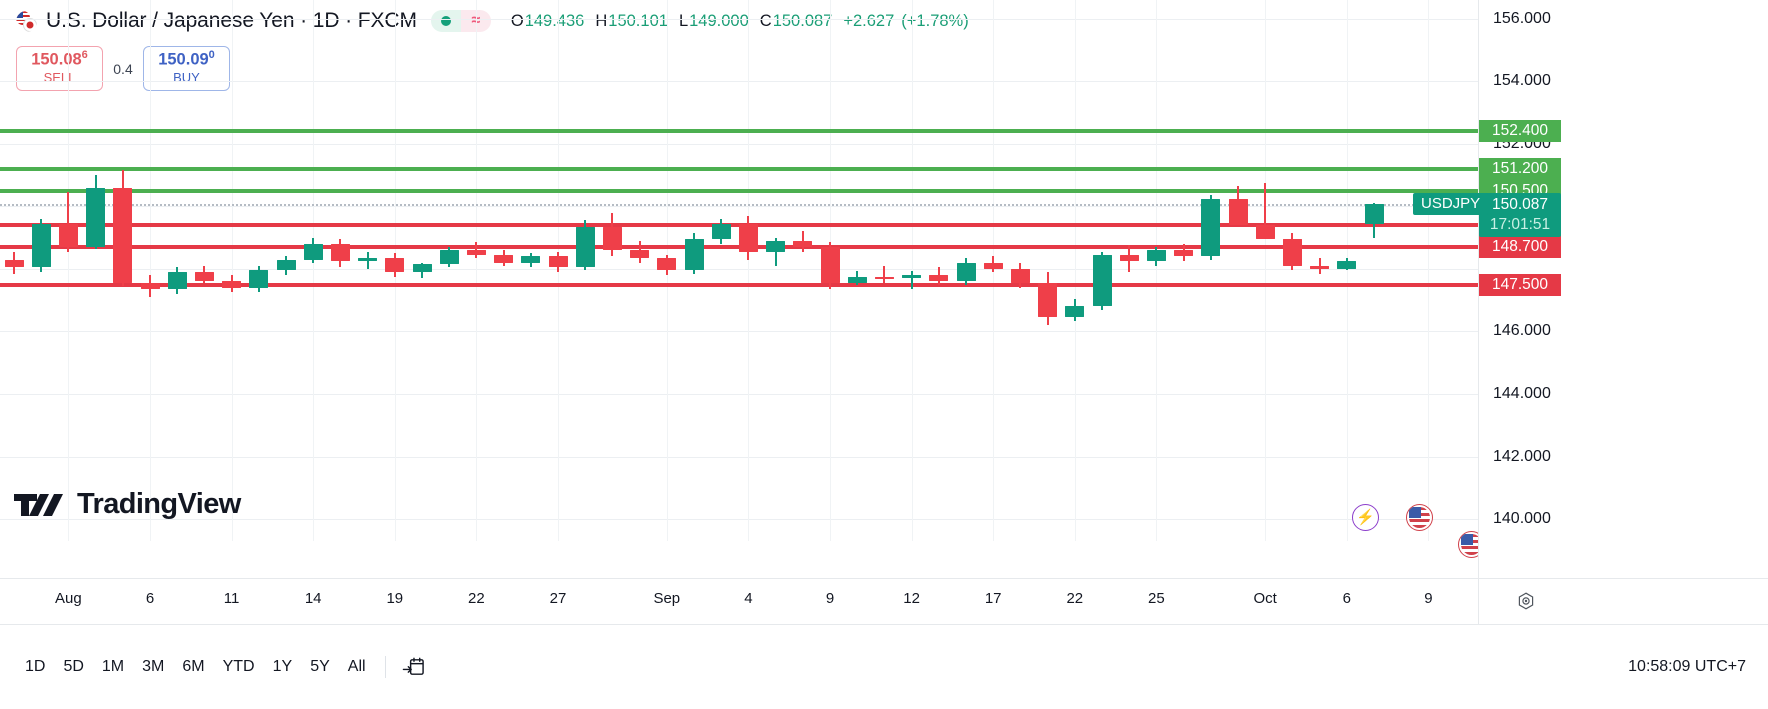 The height and width of the screenshot is (709, 1768). I want to click on market-status-pills: ≈, so click(460, 21).